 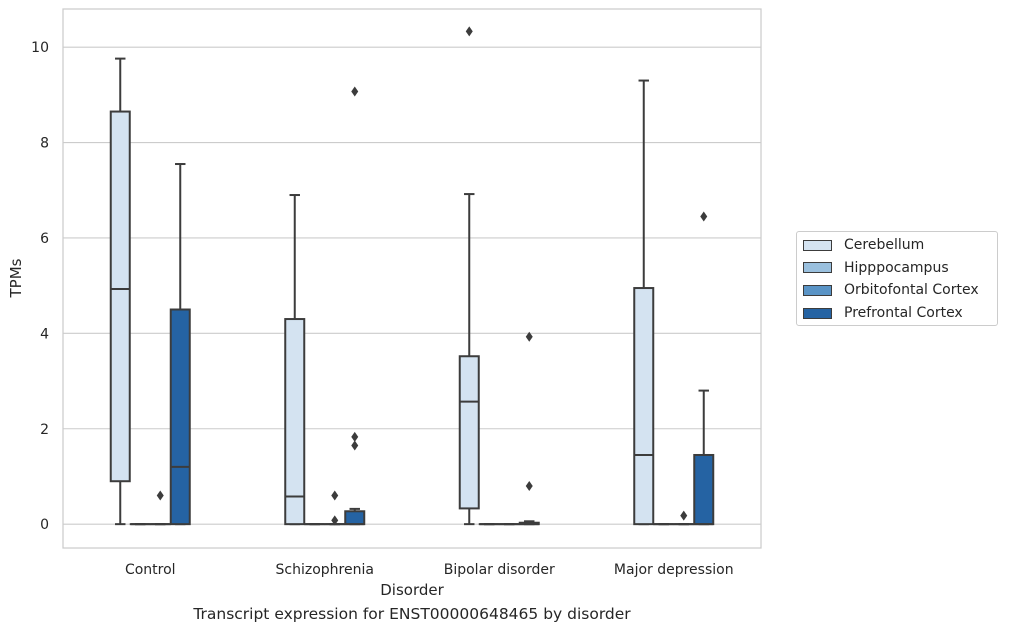 I want to click on y-axis-label: TPMs, so click(x=16, y=278).